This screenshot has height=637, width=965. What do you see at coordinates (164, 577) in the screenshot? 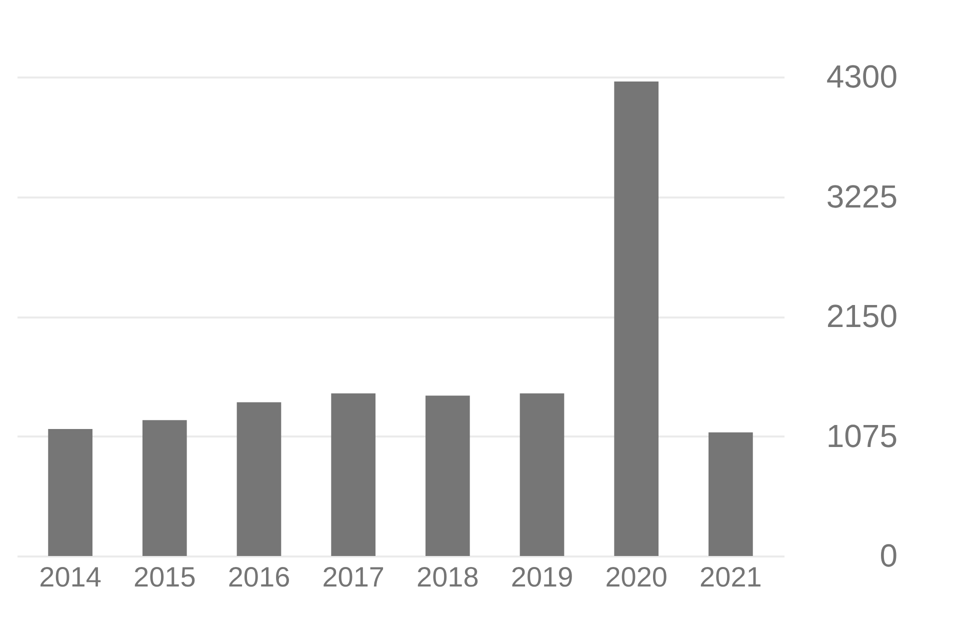
I see `x-tick-label: 2015` at bounding box center [164, 577].